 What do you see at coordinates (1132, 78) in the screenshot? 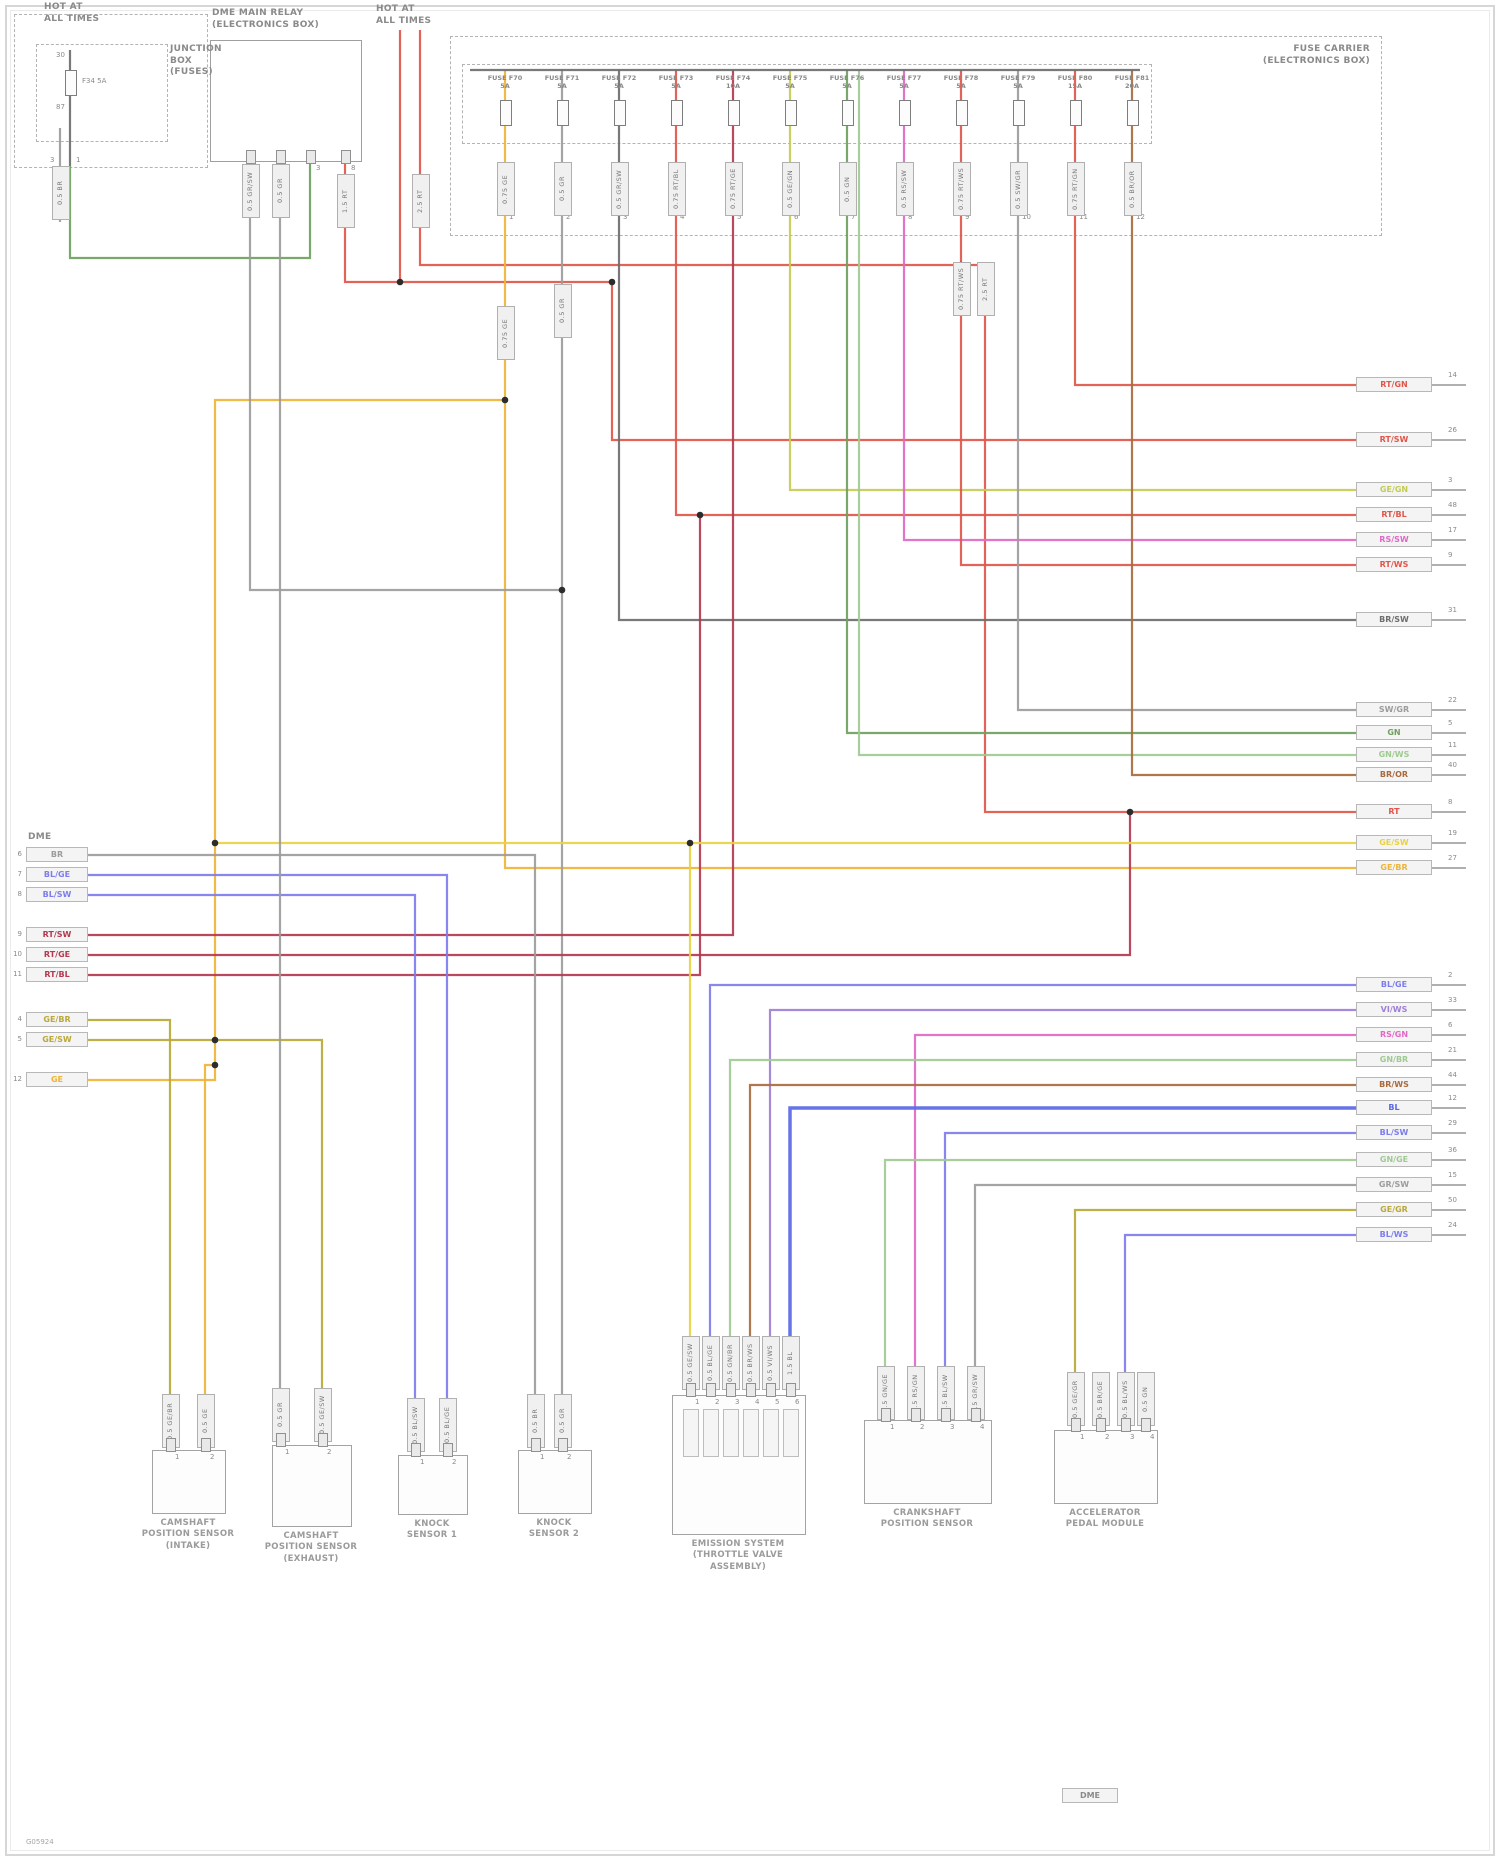
I see `fuse-name: FUSE F81` at bounding box center [1132, 78].